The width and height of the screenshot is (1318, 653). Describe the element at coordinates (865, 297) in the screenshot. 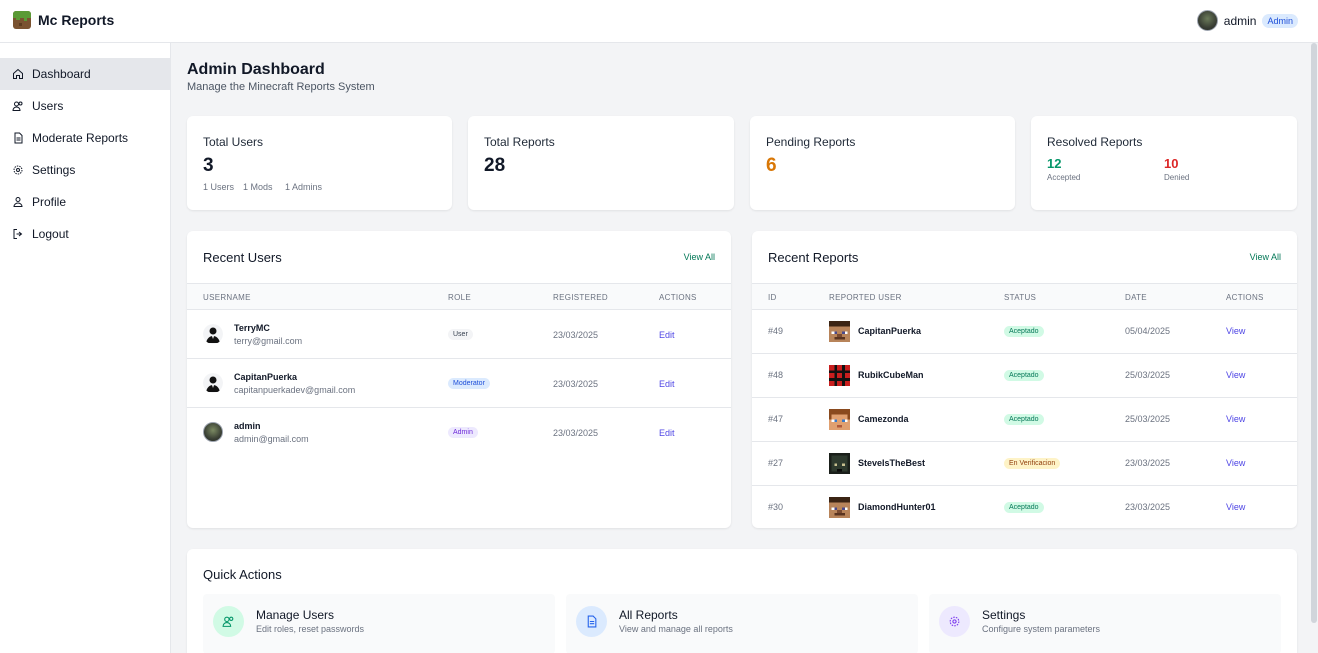

I see `column-header: REPORTED USER` at that location.